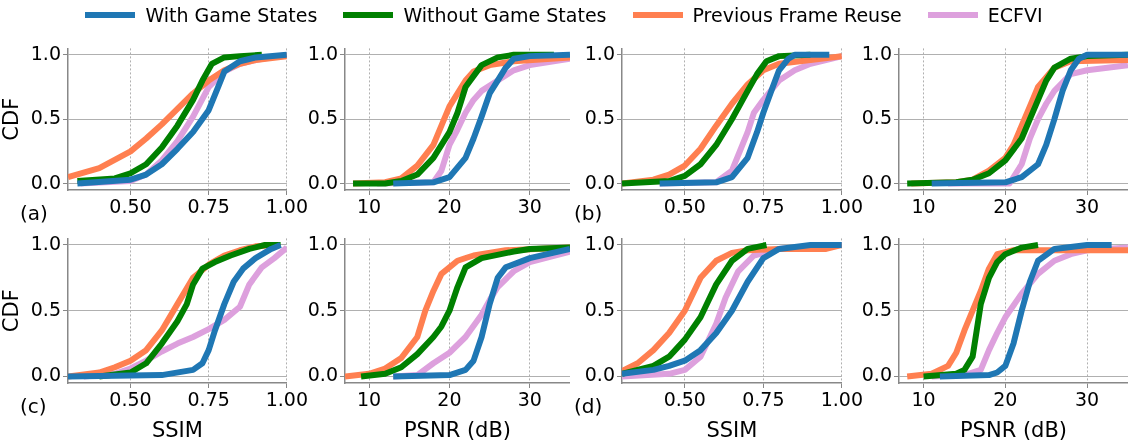  I want to click on legend-label: ECFVI, so click(1015, 15).